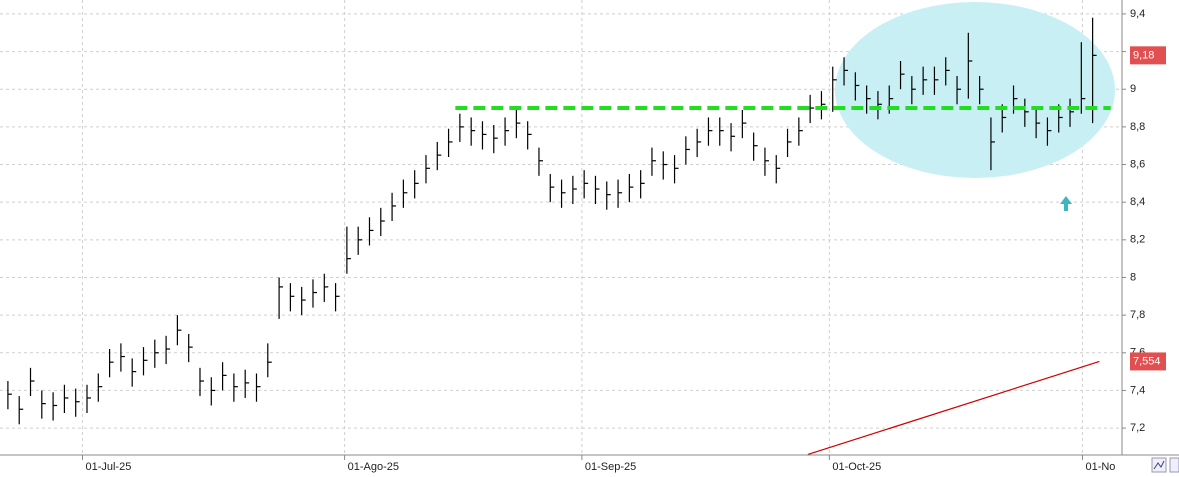  I want to click on x-tick-label: 01-Ago-25, so click(373, 467).